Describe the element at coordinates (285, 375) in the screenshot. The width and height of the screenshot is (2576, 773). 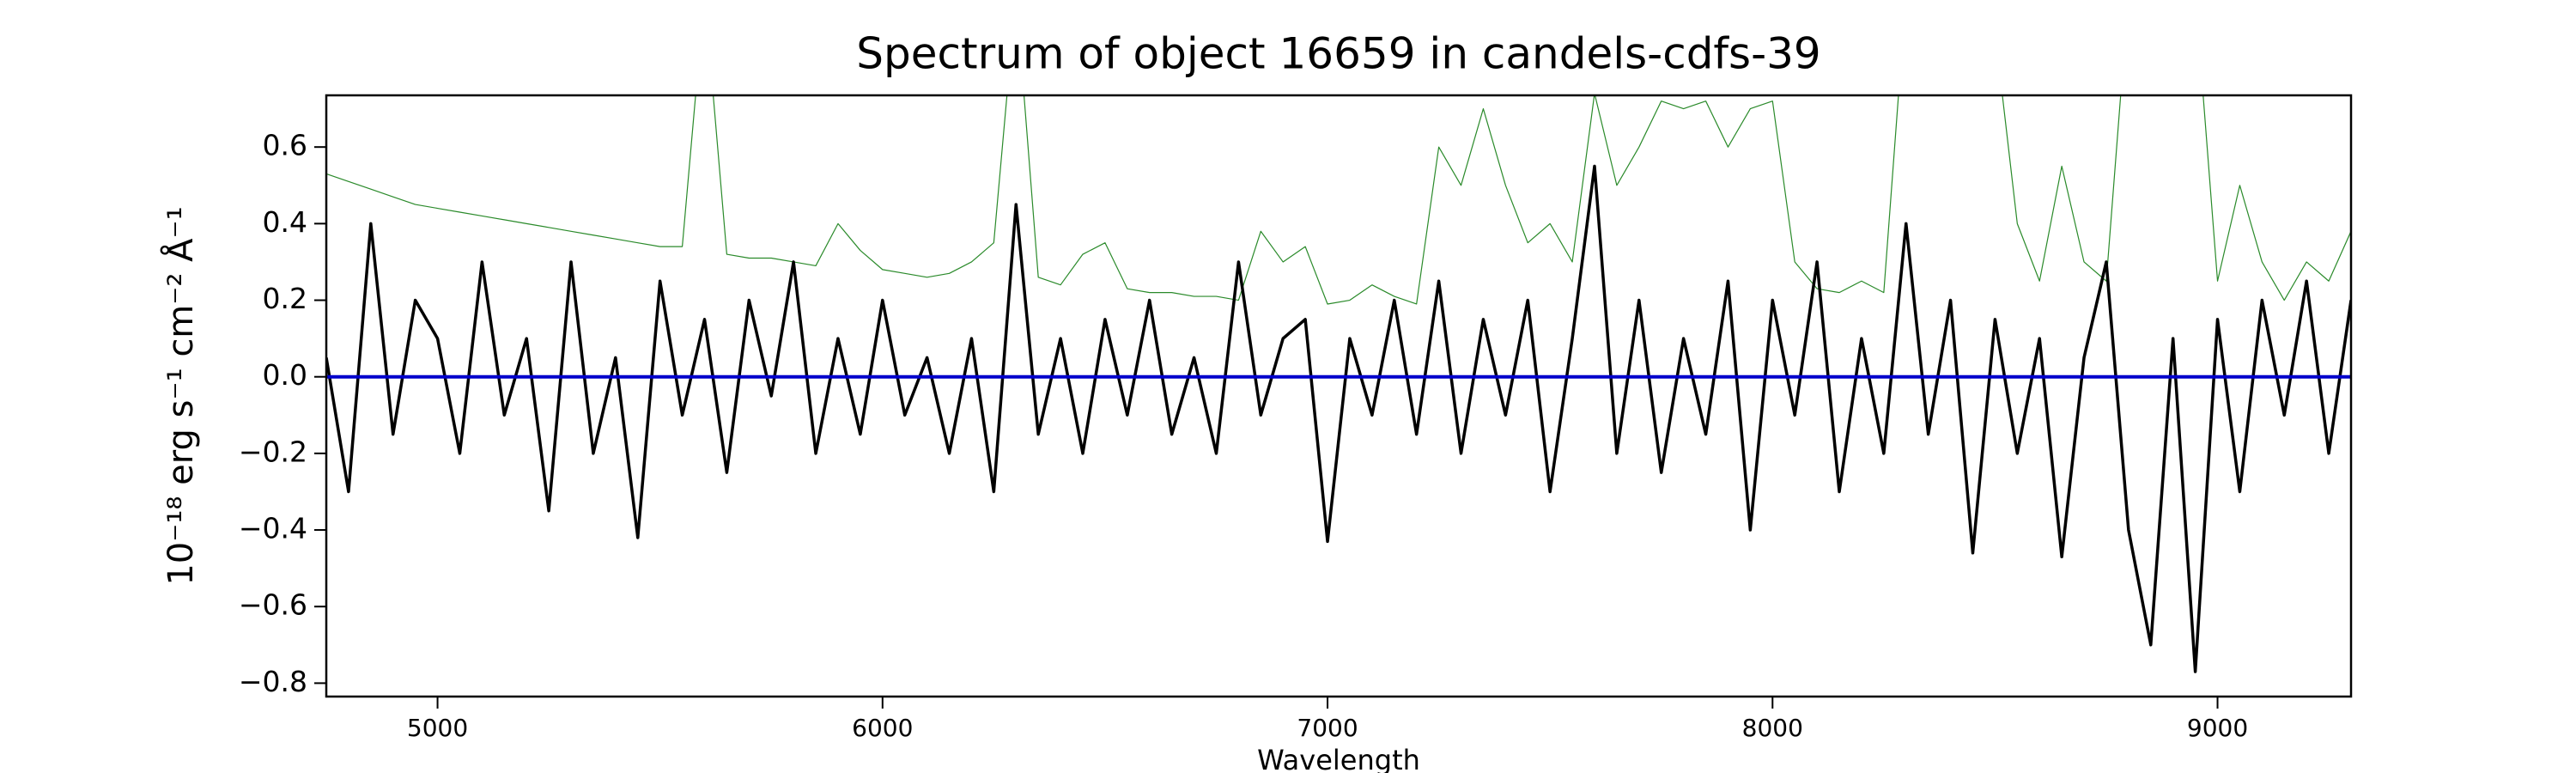
I see `y-tick-label: 0.0` at that location.